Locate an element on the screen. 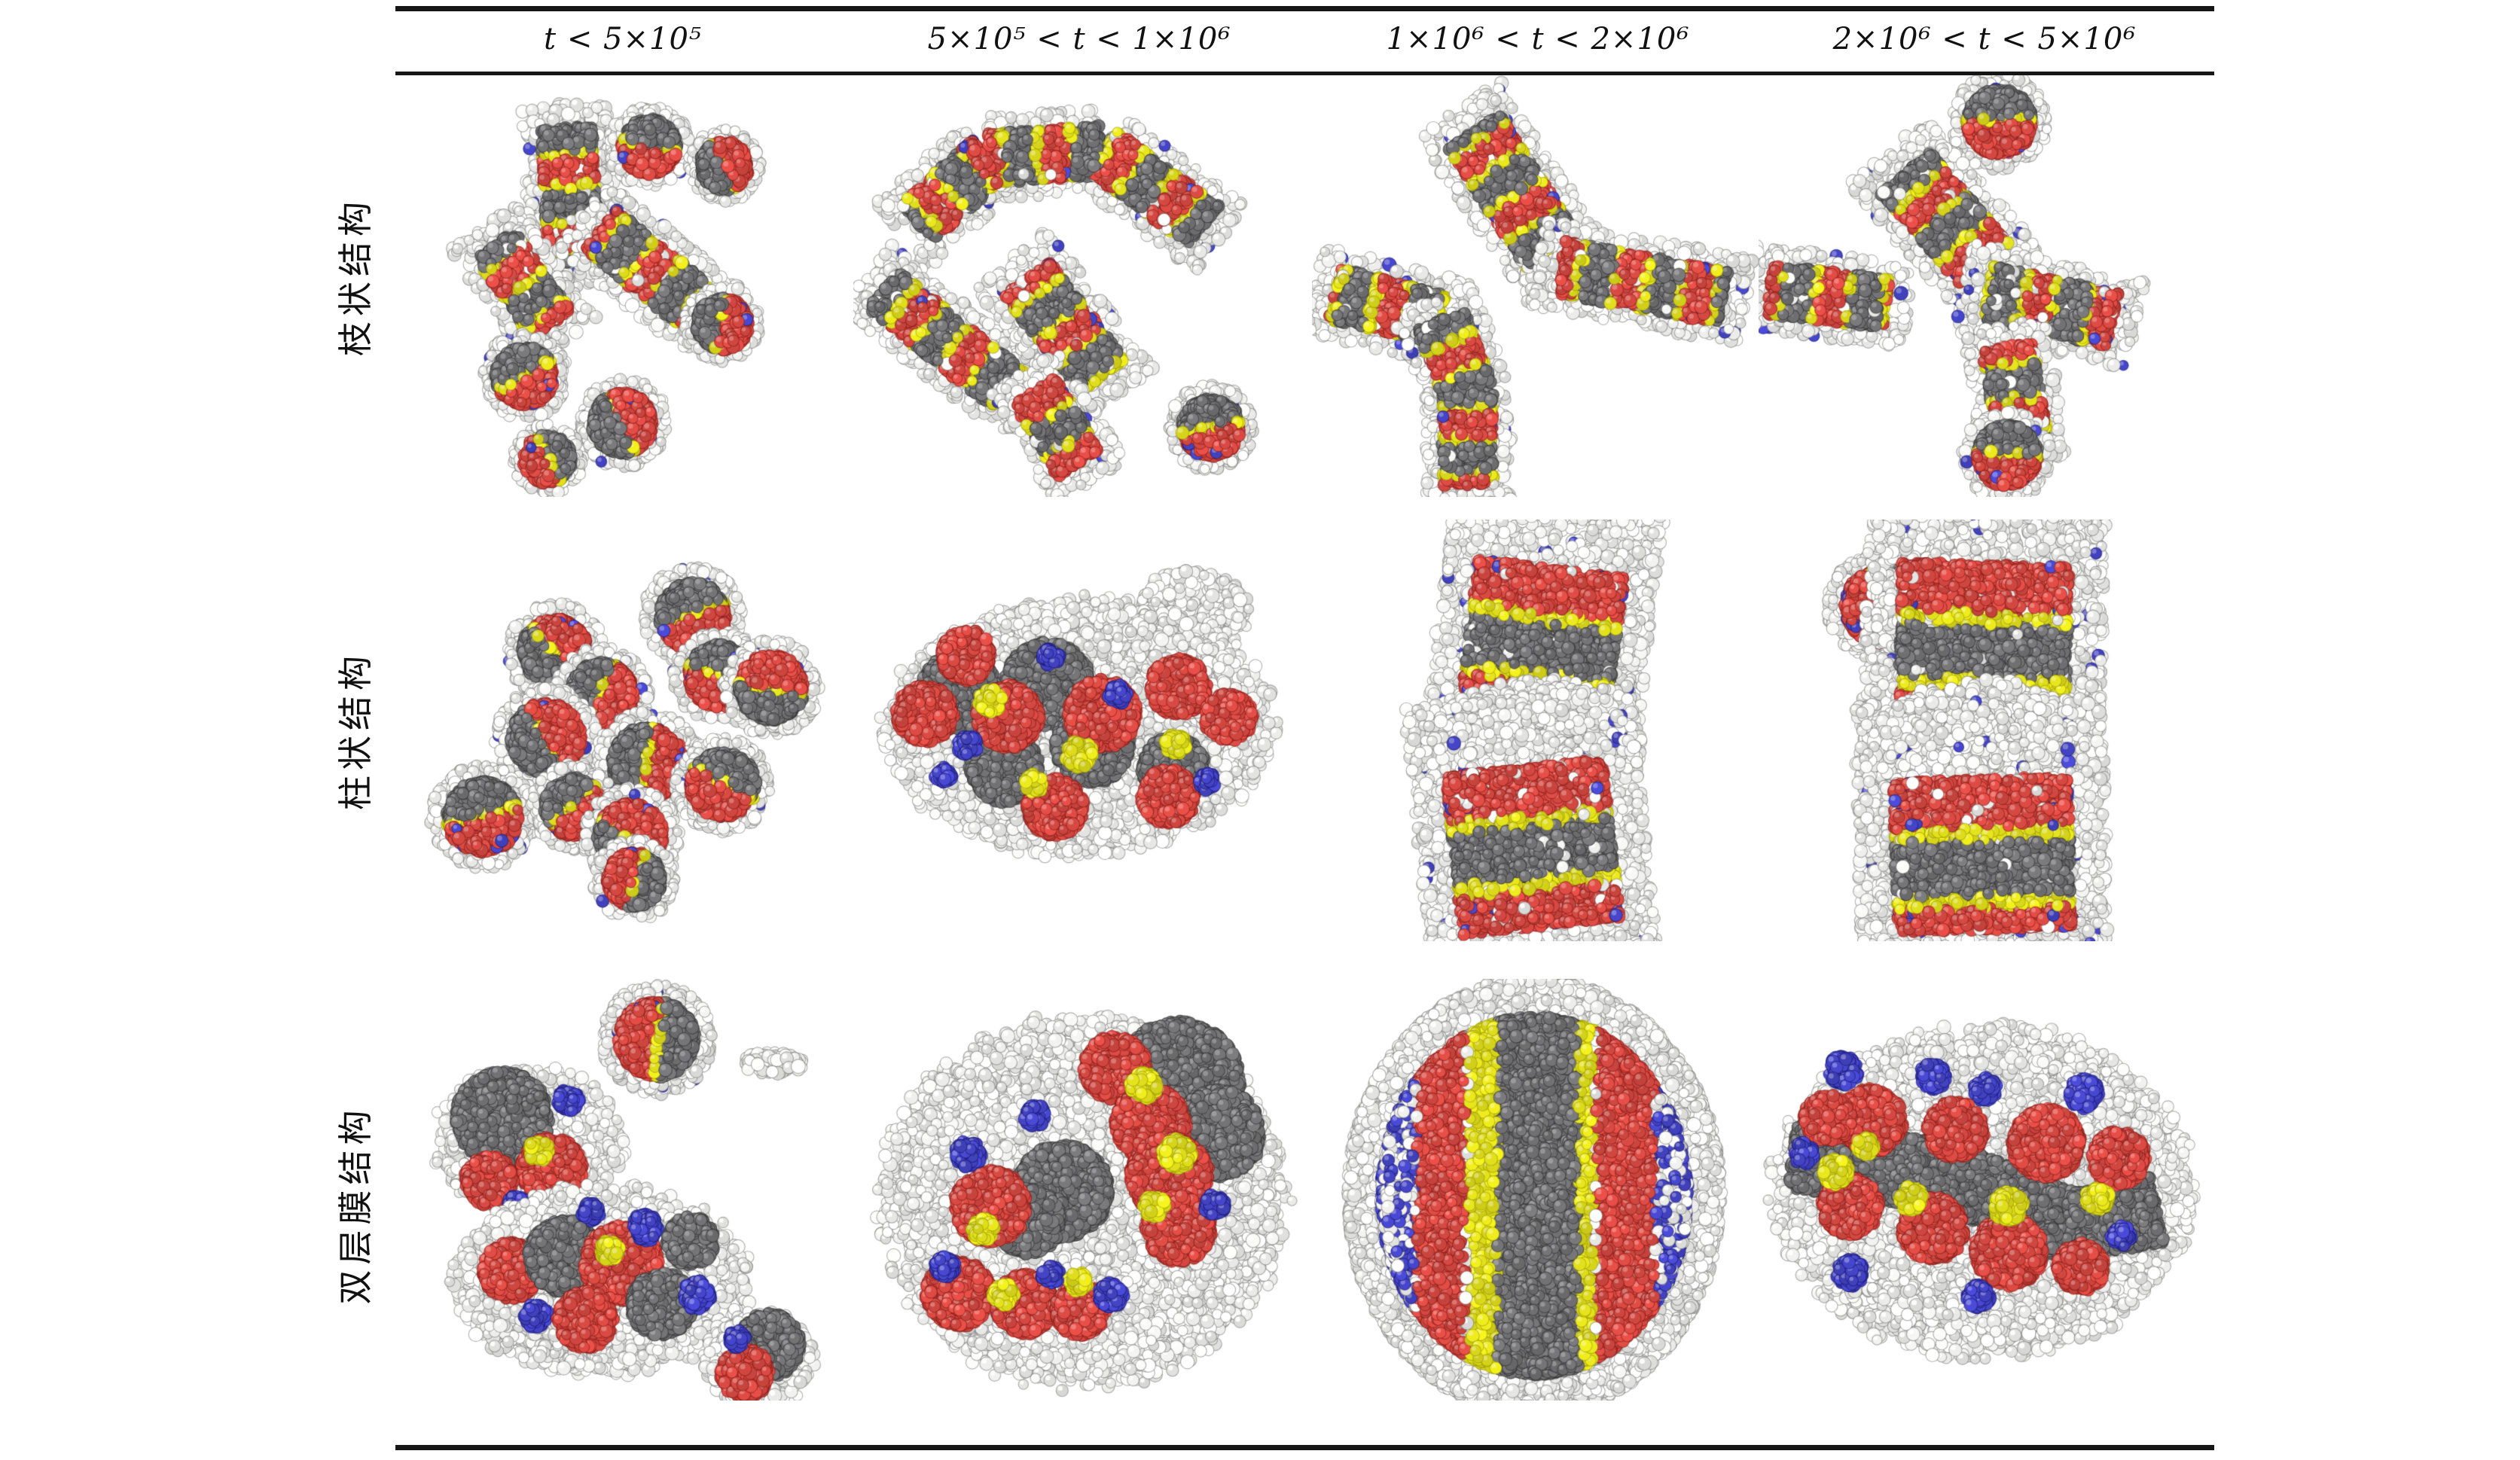  table-bottom-rule is located at coordinates (1304, 1447).